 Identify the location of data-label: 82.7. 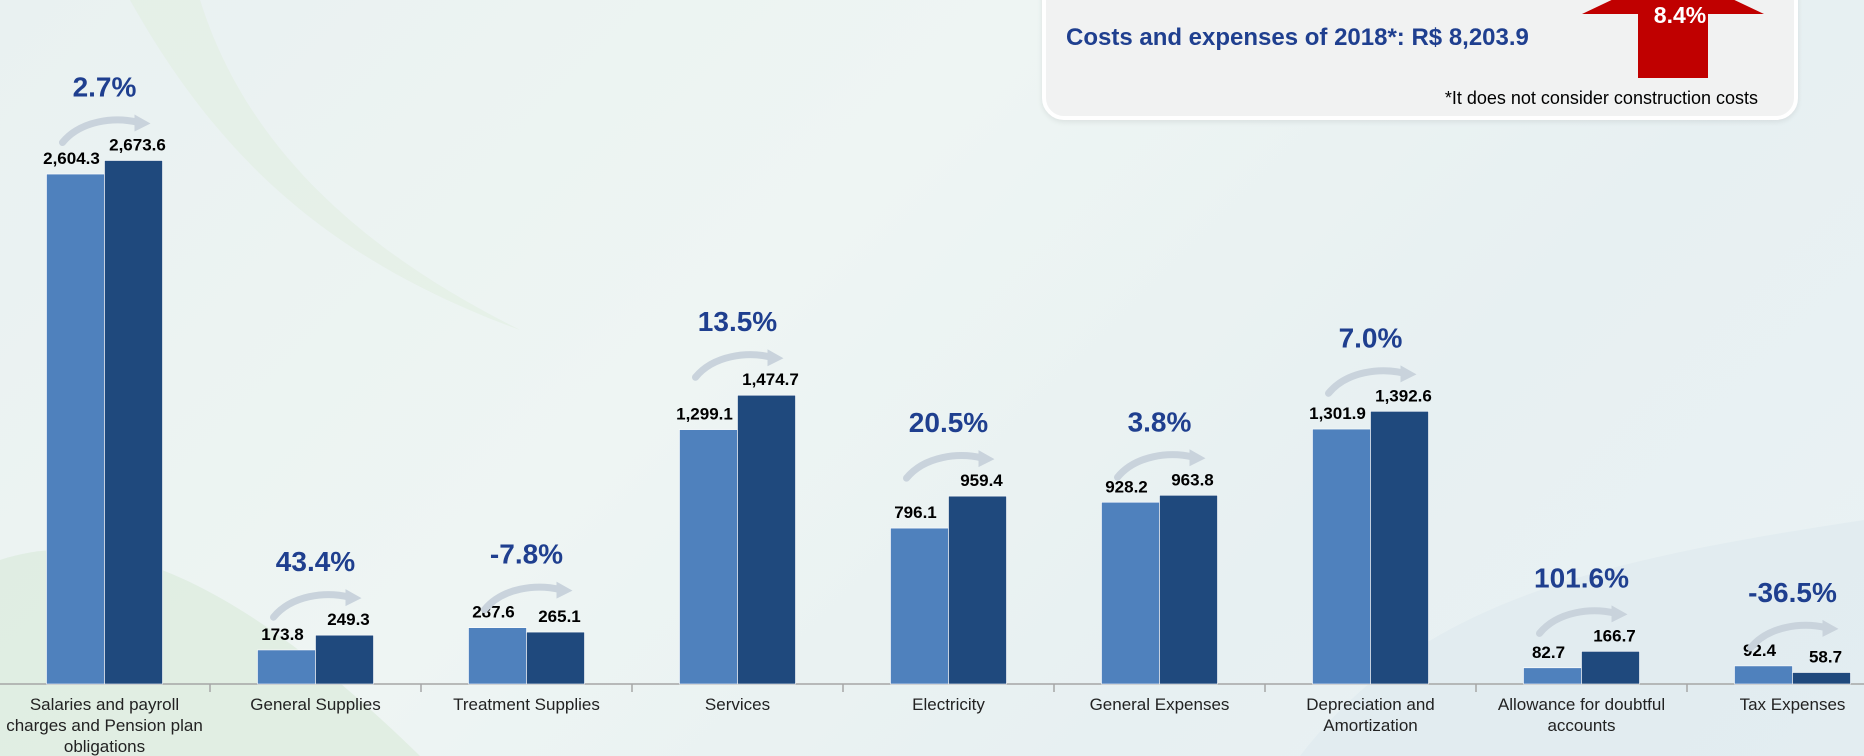
(1548, 652).